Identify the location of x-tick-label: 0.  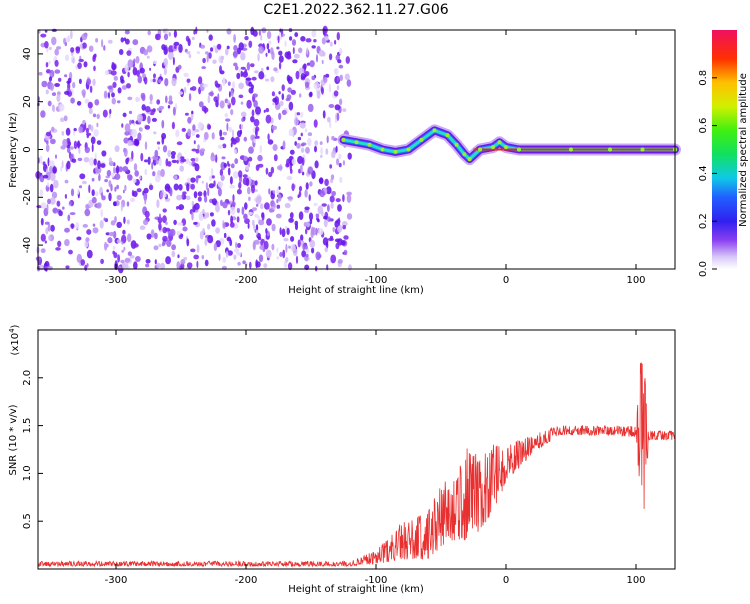
(506, 280).